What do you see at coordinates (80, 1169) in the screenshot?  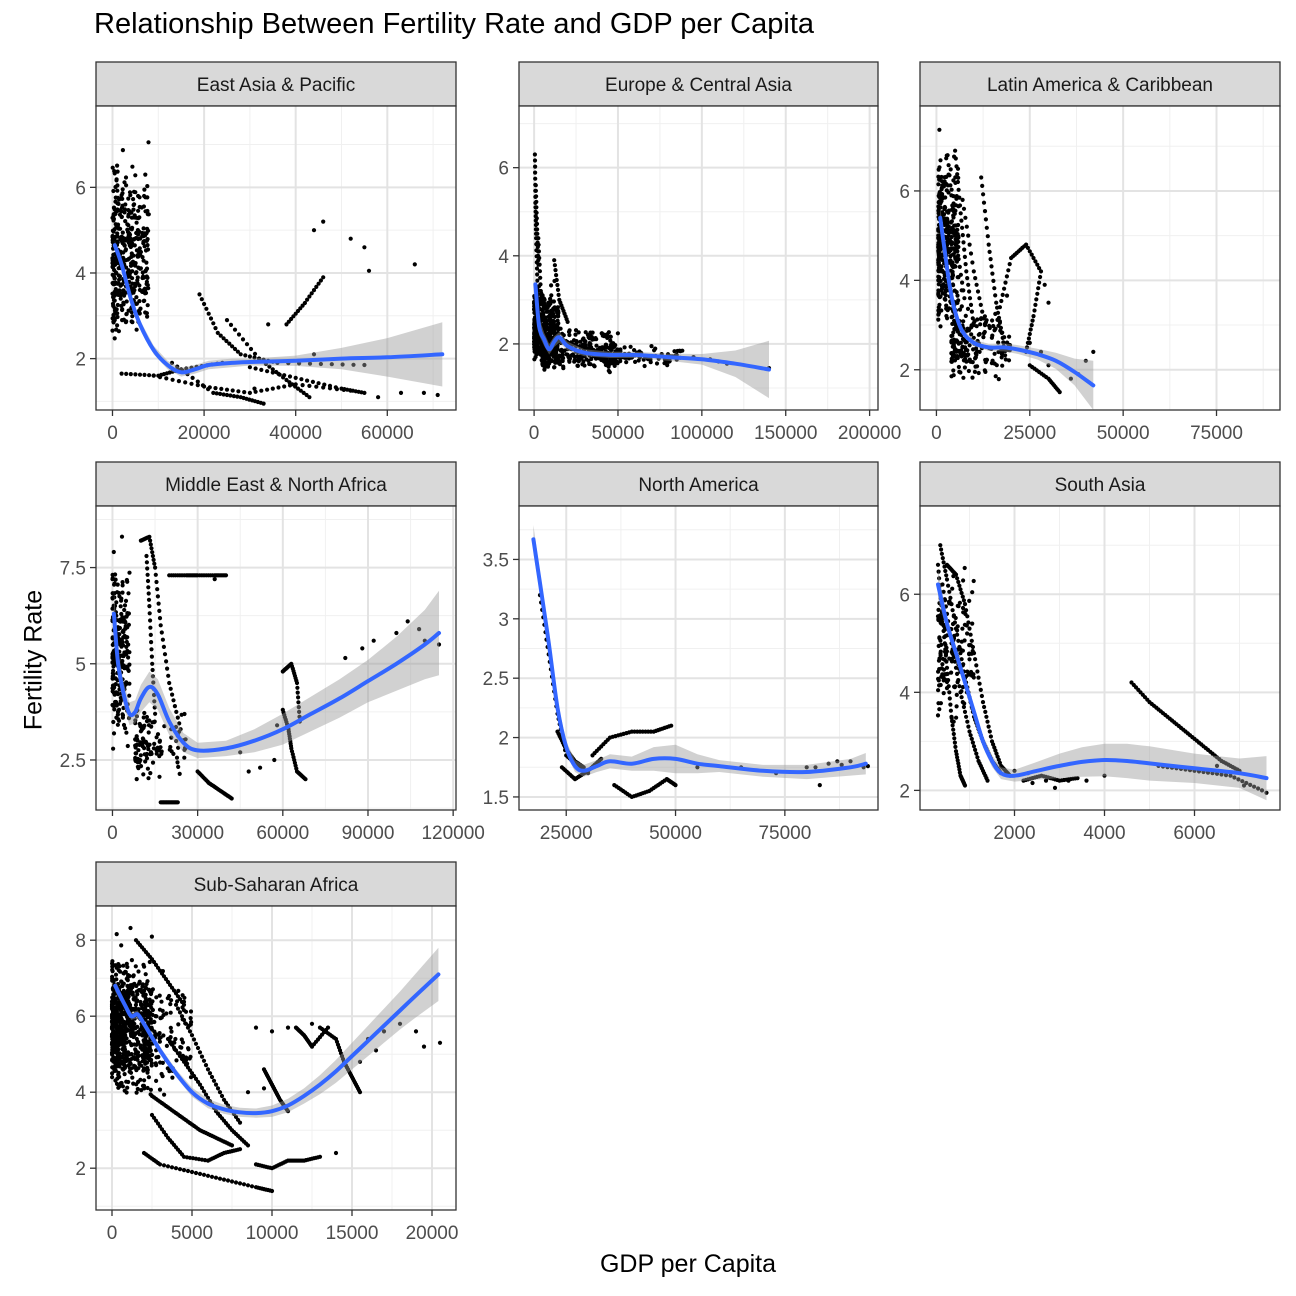 I see `y-tick-label: 2` at bounding box center [80, 1169].